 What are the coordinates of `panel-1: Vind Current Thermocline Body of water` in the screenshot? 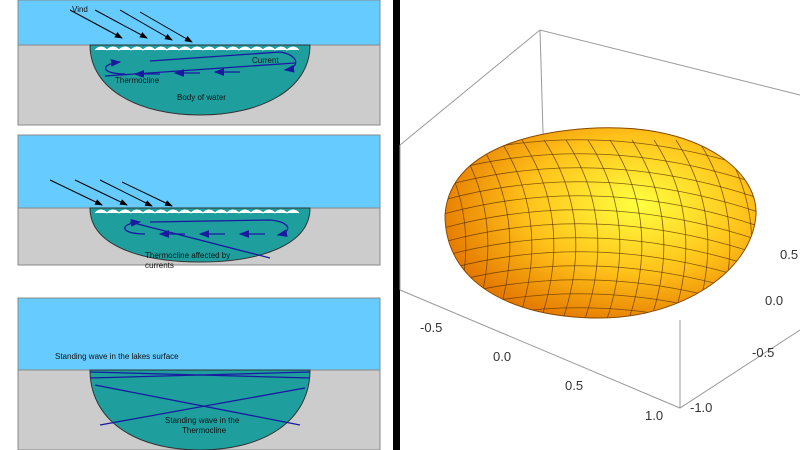 It's located at (199, 63).